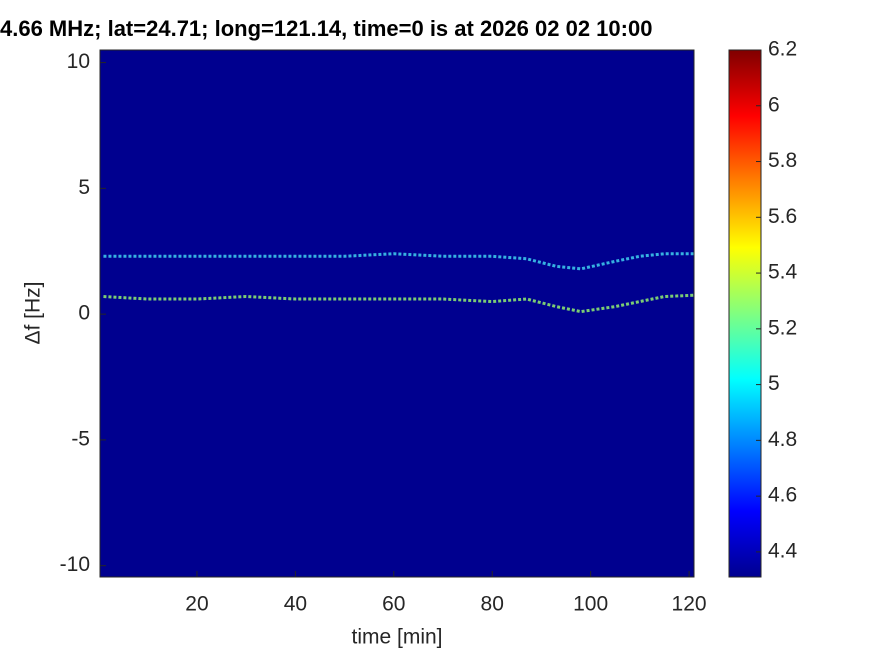  What do you see at coordinates (782, 495) in the screenshot?
I see `colorbar-tick-label: 4.6` at bounding box center [782, 495].